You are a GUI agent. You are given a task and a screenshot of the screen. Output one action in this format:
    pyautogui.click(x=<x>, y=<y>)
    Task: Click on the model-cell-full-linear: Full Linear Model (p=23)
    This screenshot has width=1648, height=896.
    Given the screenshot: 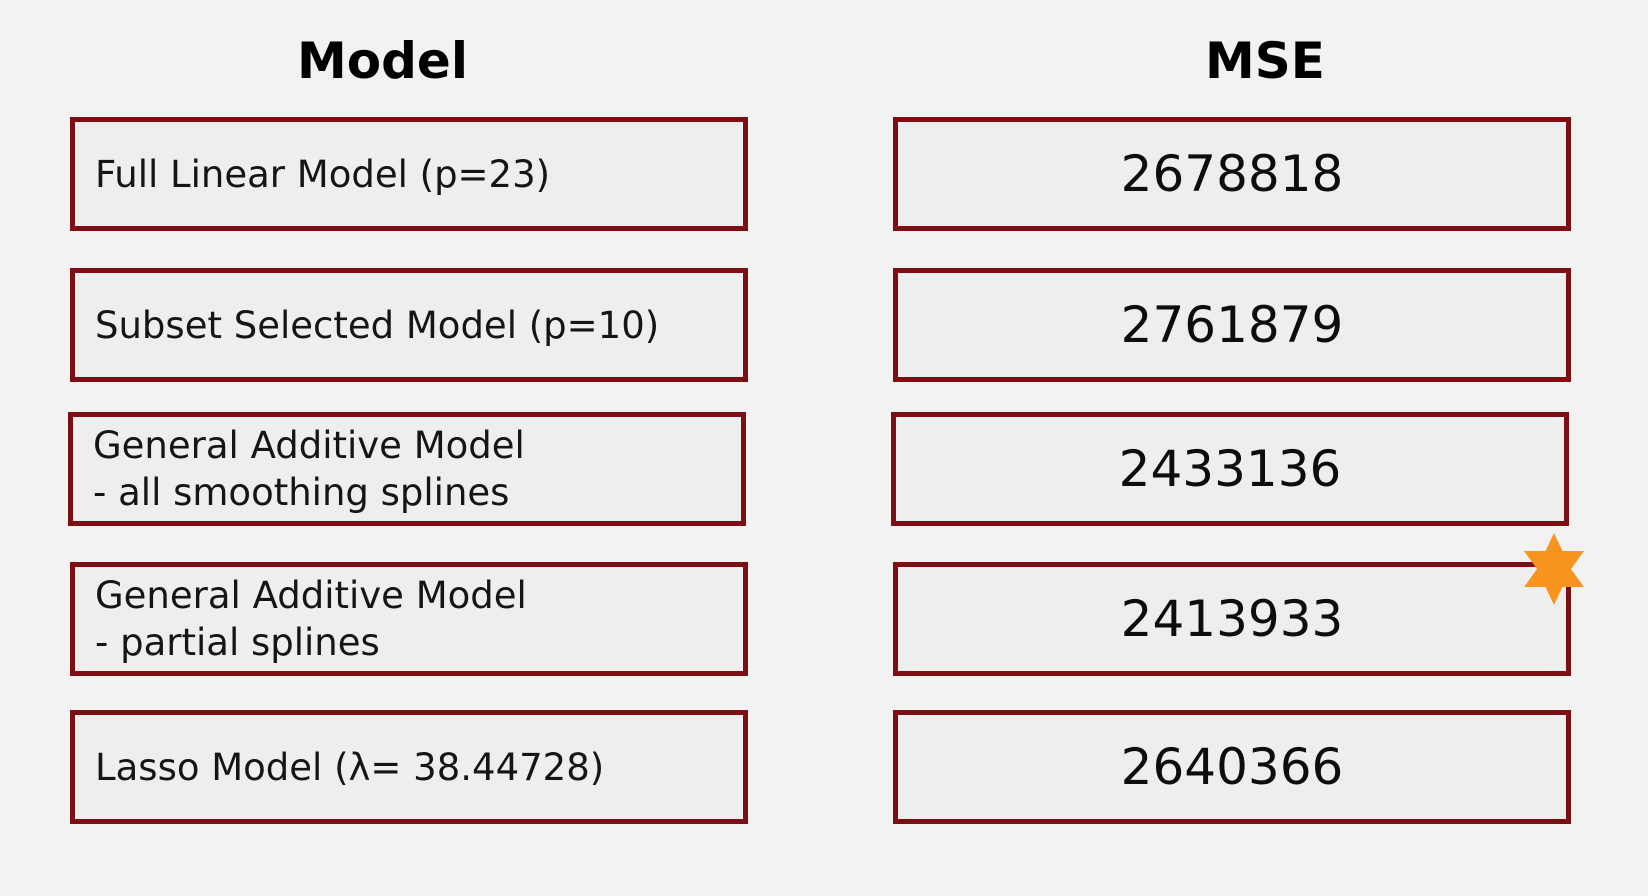 What is the action you would take?
    pyautogui.click(x=409, y=174)
    